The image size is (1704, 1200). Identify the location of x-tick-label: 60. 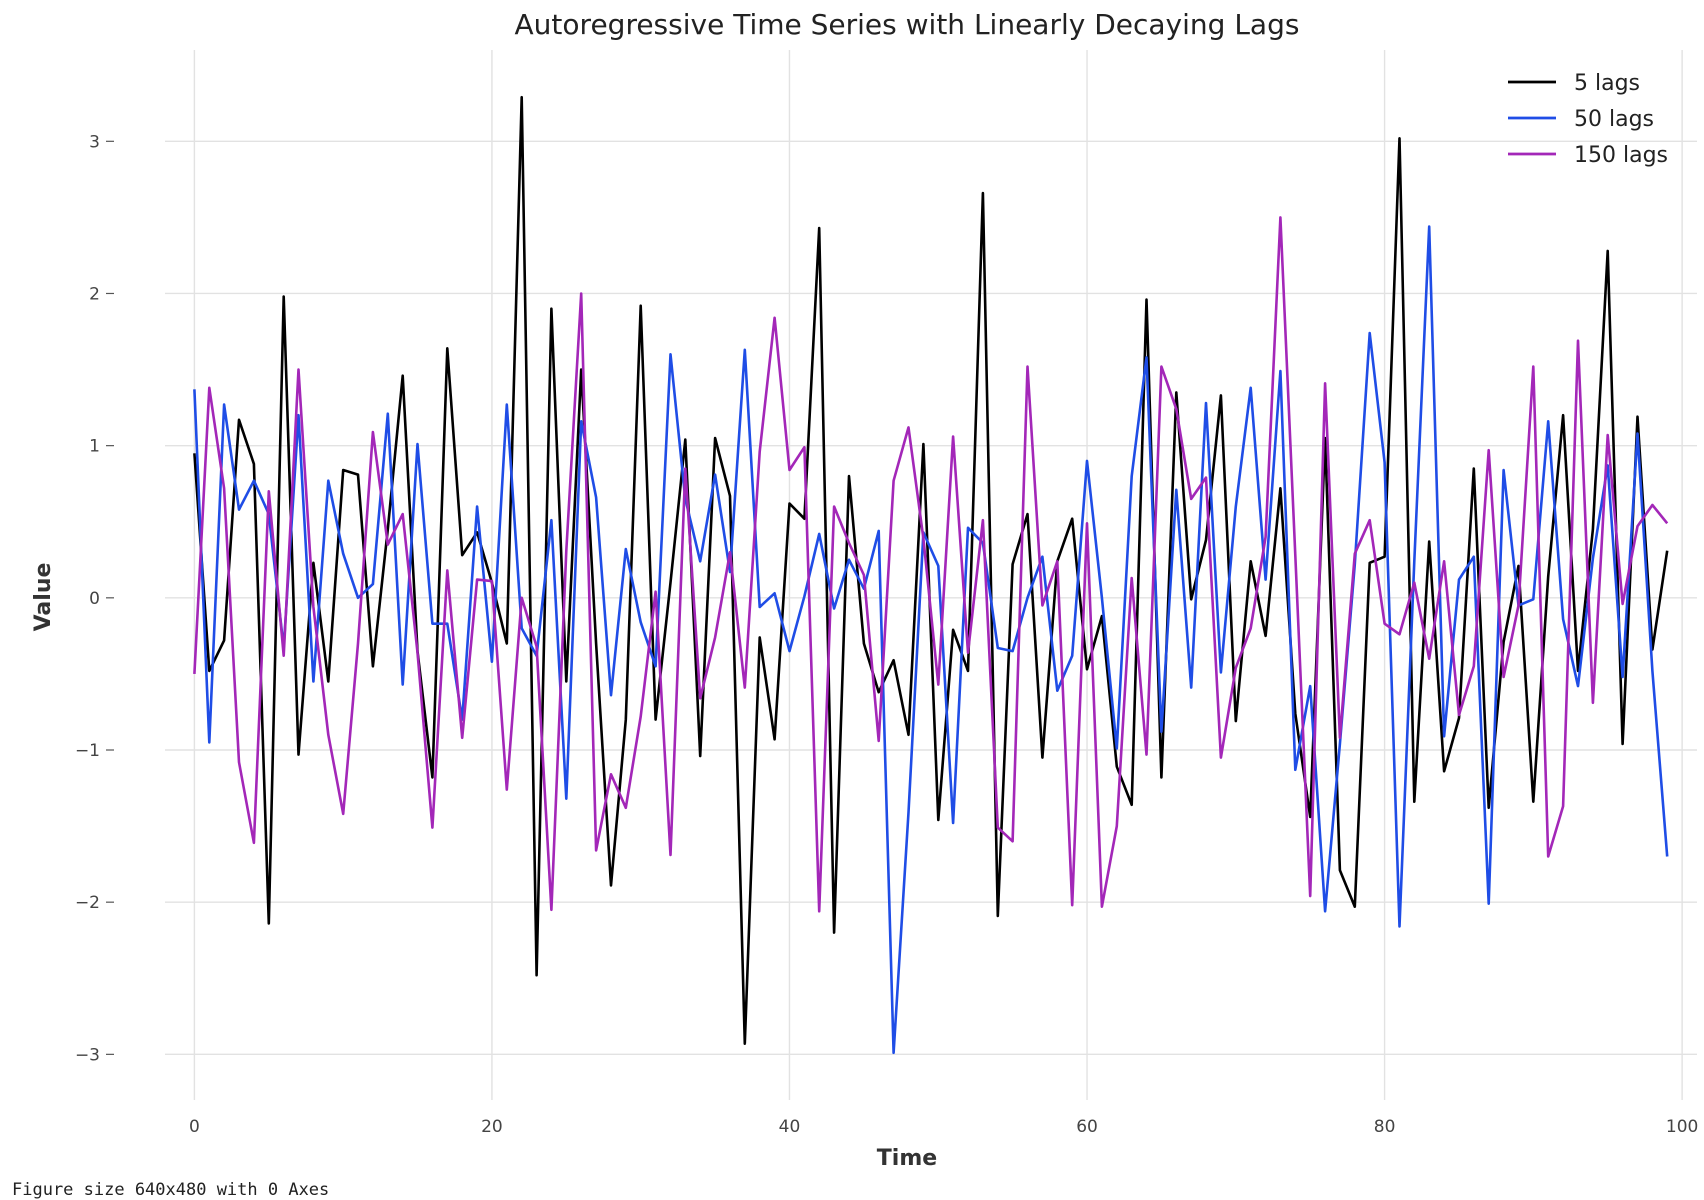
(1087, 1127).